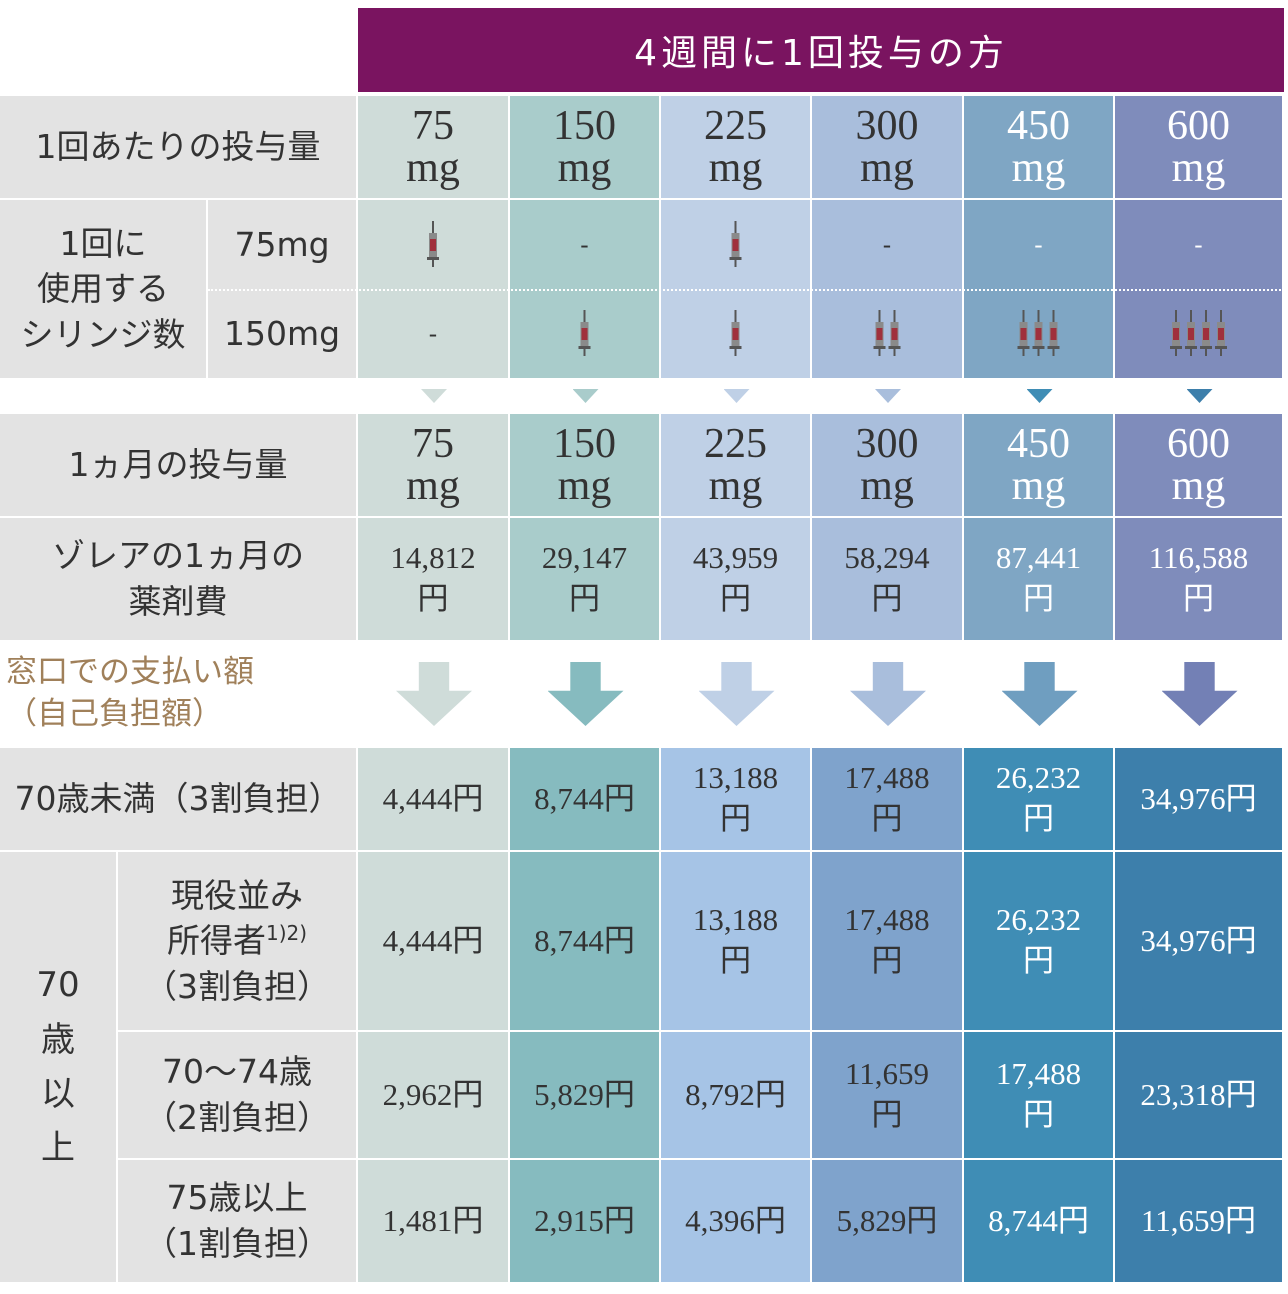 This screenshot has width=1288, height=1294. What do you see at coordinates (584, 126) in the screenshot?
I see `label-line: 150` at bounding box center [584, 126].